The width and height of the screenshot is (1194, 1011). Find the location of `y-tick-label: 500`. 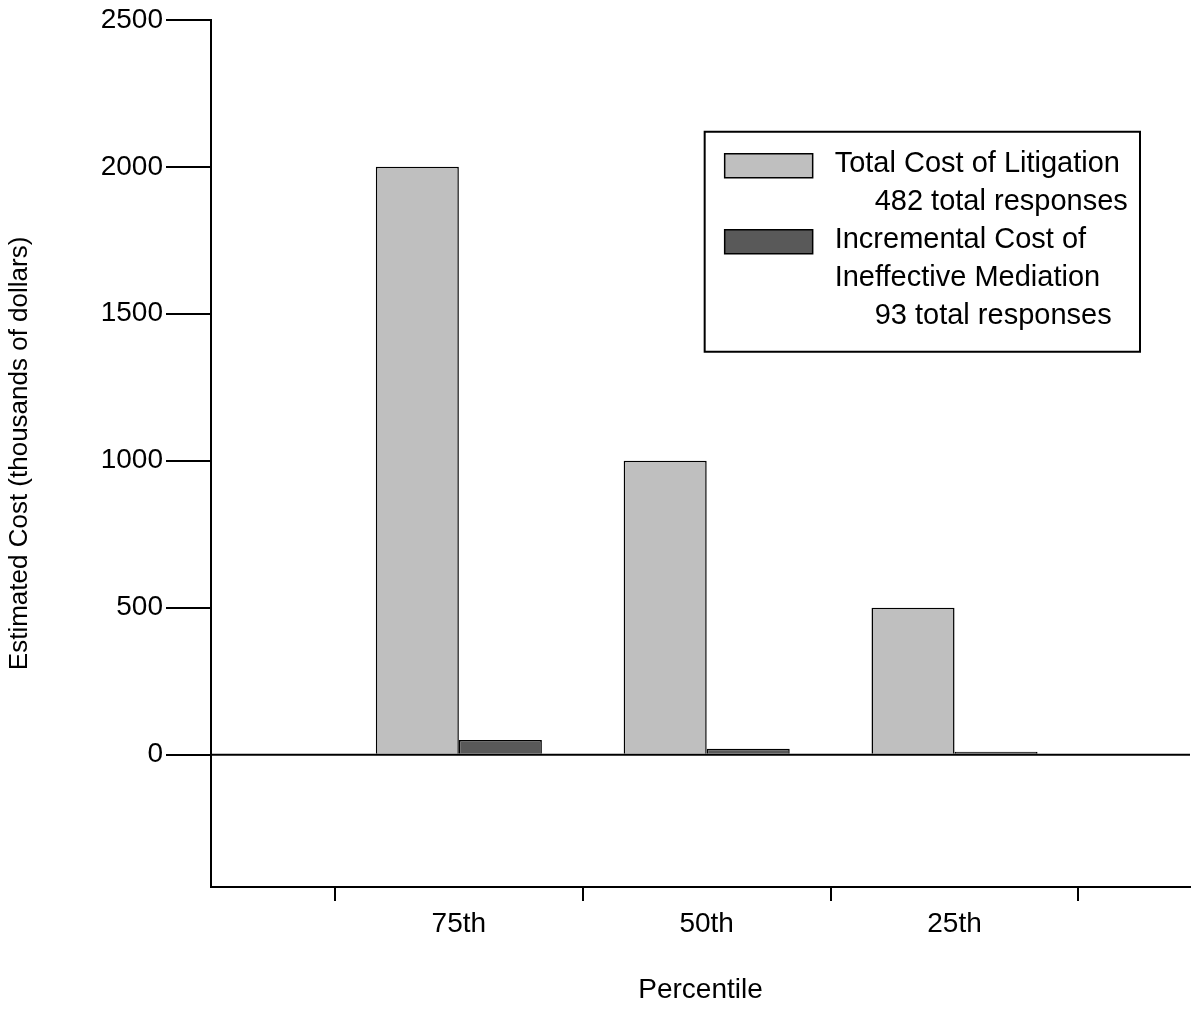

y-tick-label: 500 is located at coordinates (139, 606).